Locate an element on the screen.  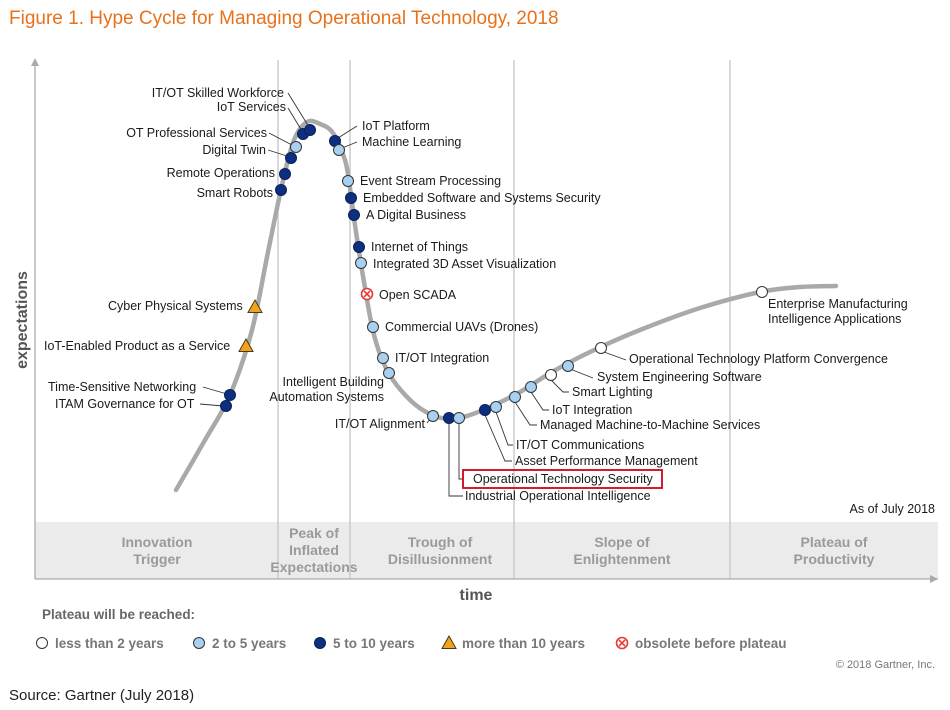
legend-label: more than 10 years is located at coordinates (523, 643).